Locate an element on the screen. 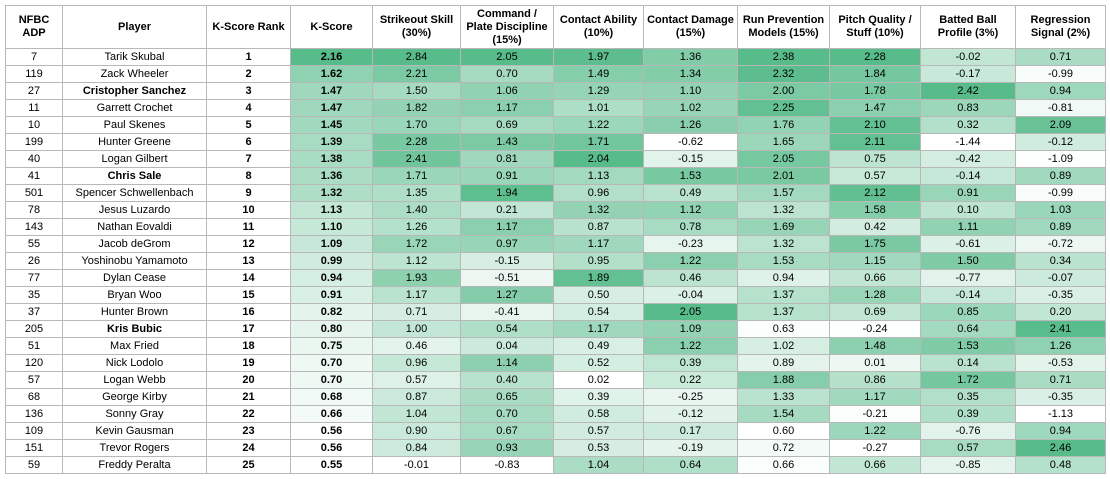  table-cell: 10 is located at coordinates (34, 125).